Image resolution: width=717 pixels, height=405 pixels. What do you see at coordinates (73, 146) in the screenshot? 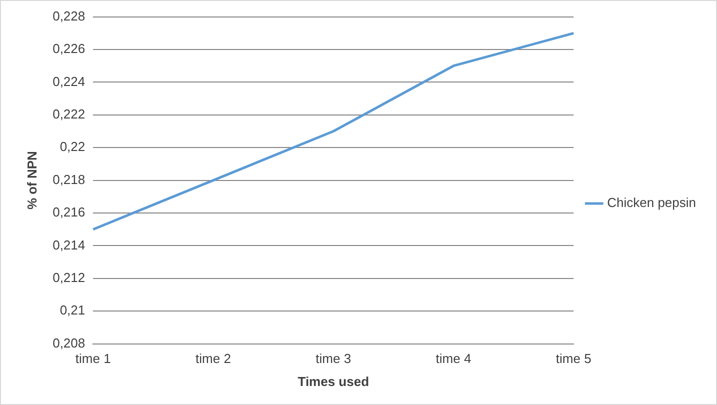
I see `y-tick-label: 0,22` at bounding box center [73, 146].